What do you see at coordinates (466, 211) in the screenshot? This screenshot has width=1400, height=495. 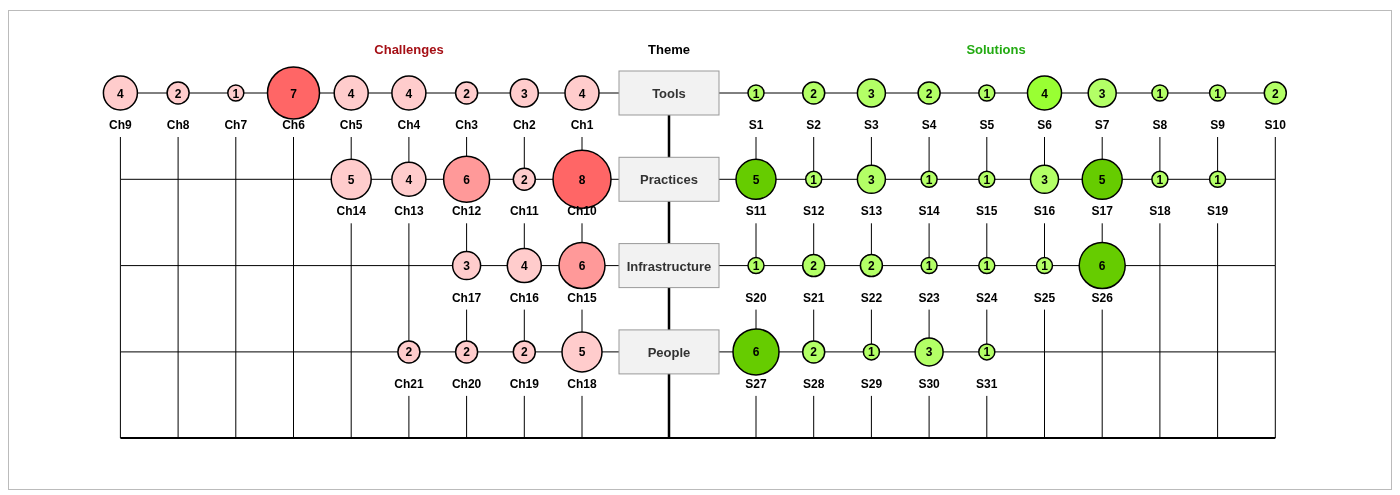 I see `category-label: Ch12` at bounding box center [466, 211].